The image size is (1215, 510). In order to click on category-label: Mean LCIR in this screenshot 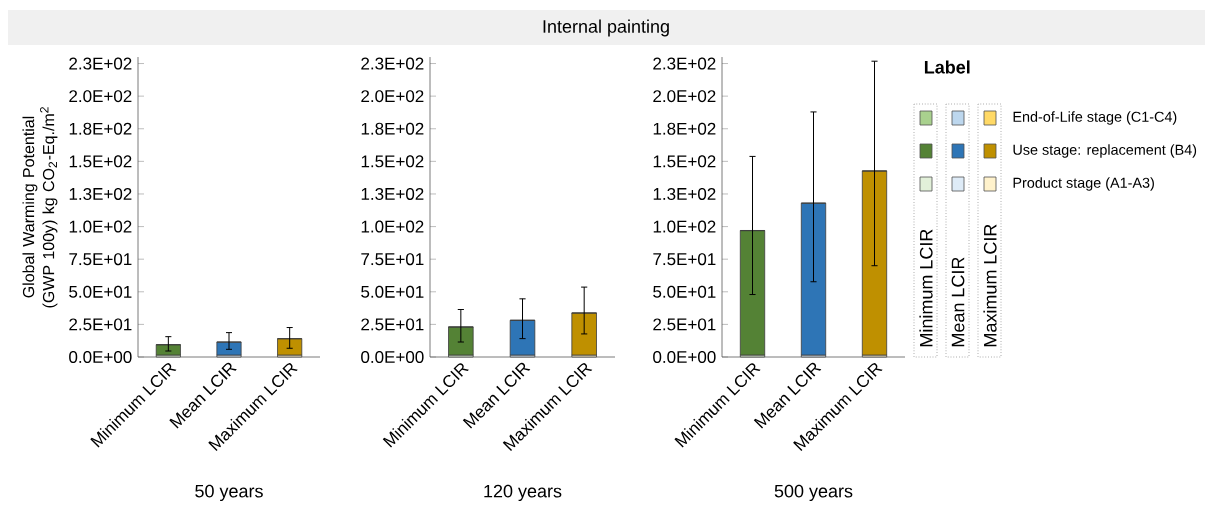, I will do `click(958, 302)`.